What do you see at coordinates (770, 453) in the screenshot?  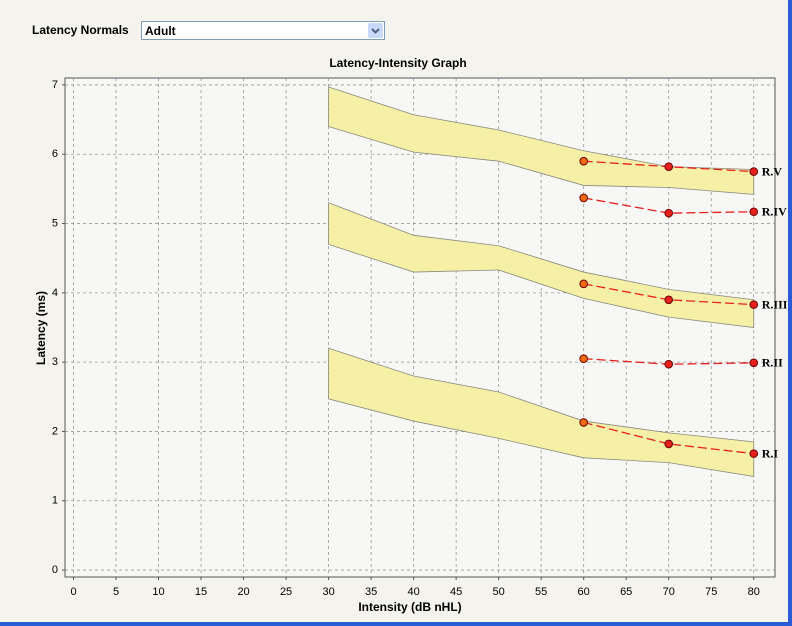 I see `series-label: R.I` at bounding box center [770, 453].